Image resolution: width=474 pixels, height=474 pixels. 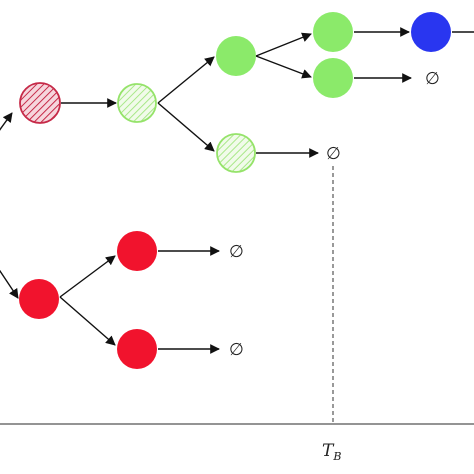 I want to click on node-green-lower-right, so click(x=333, y=78).